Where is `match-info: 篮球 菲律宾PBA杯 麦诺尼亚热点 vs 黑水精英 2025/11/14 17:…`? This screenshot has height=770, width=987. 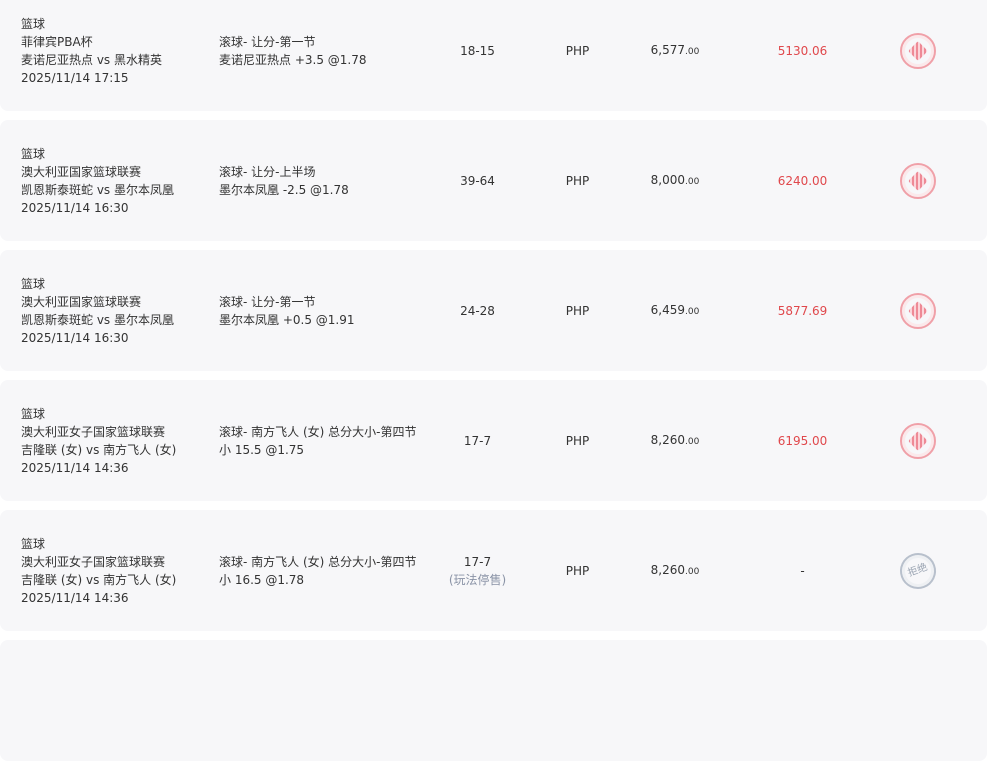 match-info: 篮球 菲律宾PBA杯 麦诺尼亚热点 vs 黑水精英 2025/11/14 17:… is located at coordinates (116, 55).